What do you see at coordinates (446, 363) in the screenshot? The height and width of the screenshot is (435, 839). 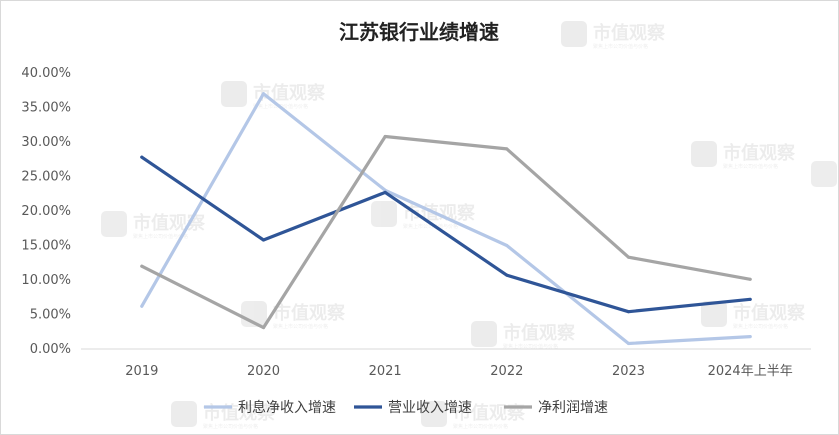 I see `x-axis: 2019 2020 2021 2022 2023 2024年上半年` at bounding box center [446, 363].